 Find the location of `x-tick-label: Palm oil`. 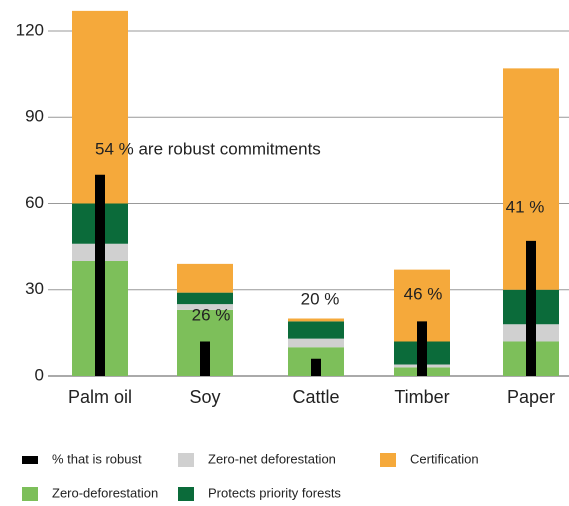

x-tick-label: Palm oil is located at coordinates (100, 397).